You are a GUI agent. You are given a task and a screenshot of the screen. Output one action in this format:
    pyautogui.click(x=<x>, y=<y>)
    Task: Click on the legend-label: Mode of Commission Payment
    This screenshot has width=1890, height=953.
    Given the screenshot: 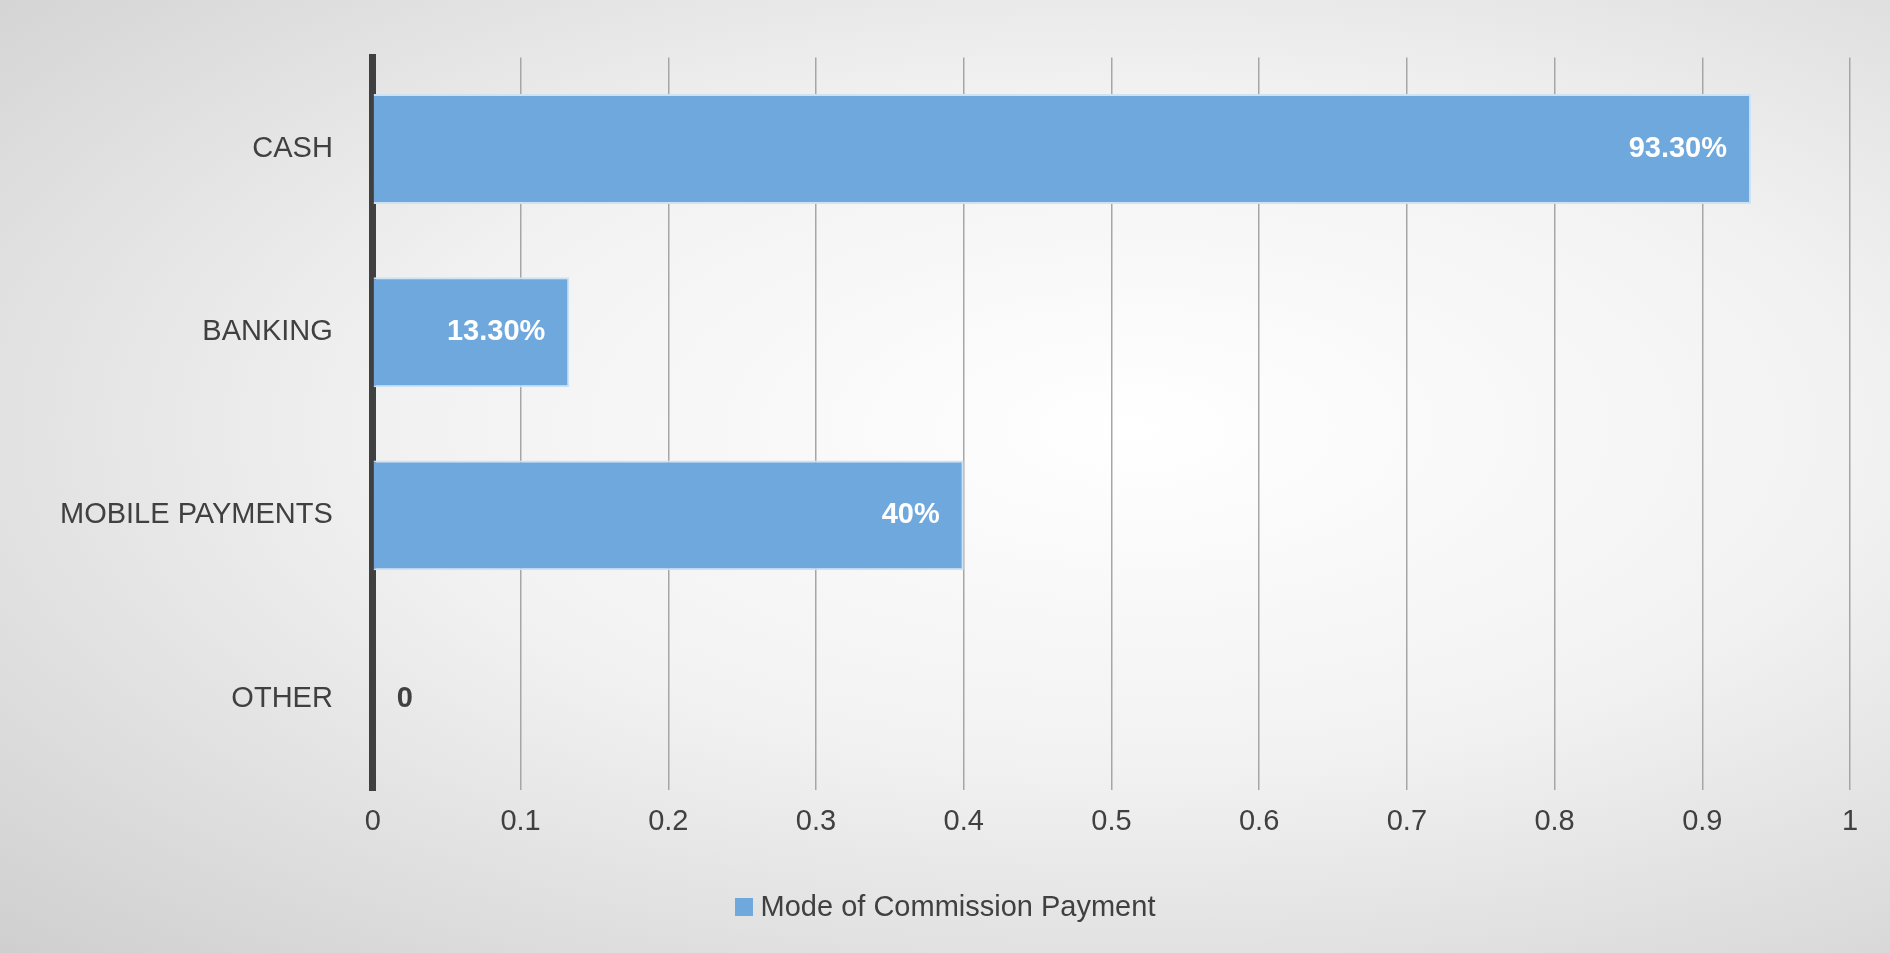 What is the action you would take?
    pyautogui.click(x=958, y=906)
    